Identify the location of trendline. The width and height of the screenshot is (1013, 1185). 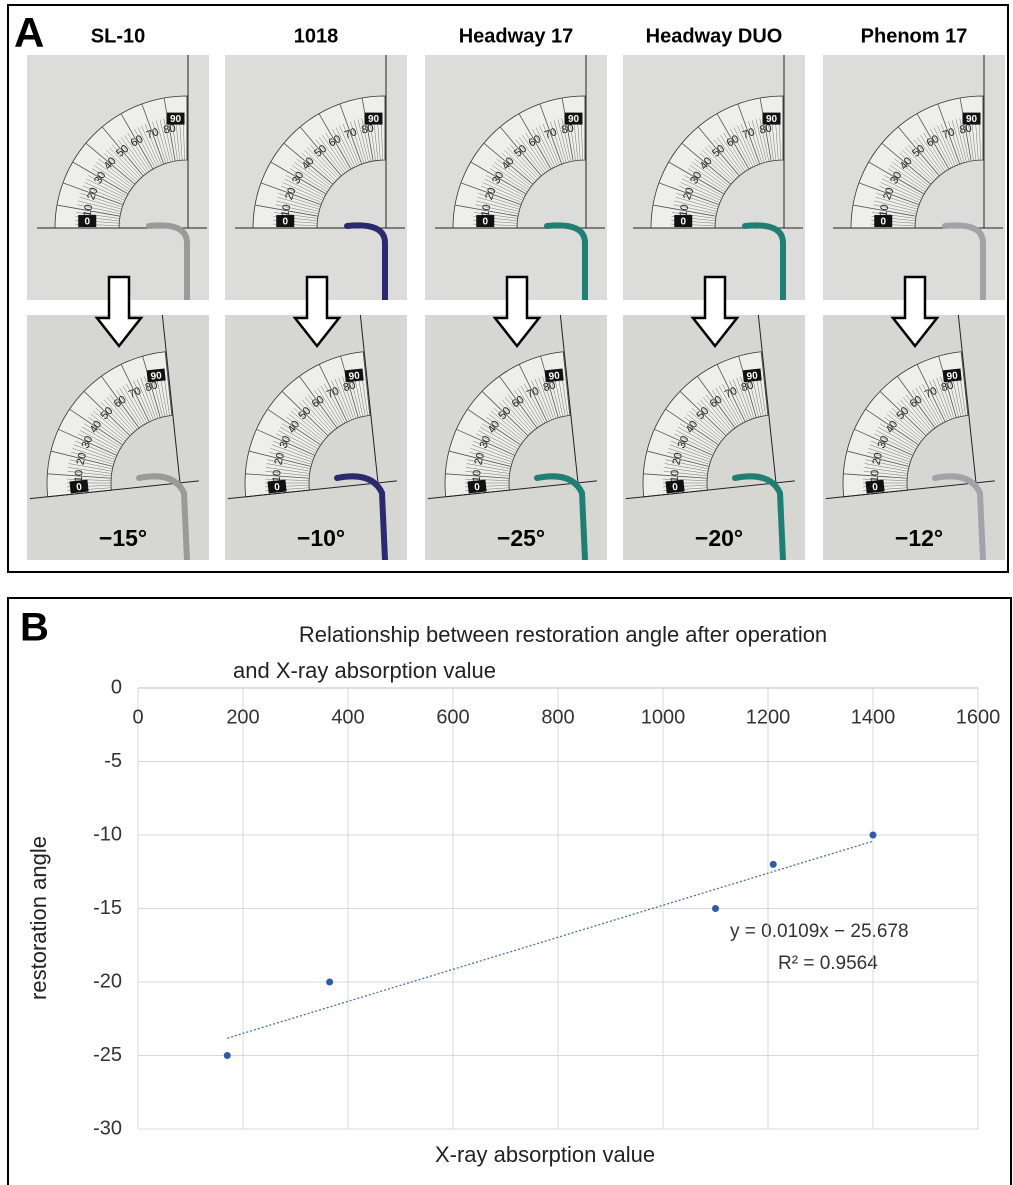
(550, 939).